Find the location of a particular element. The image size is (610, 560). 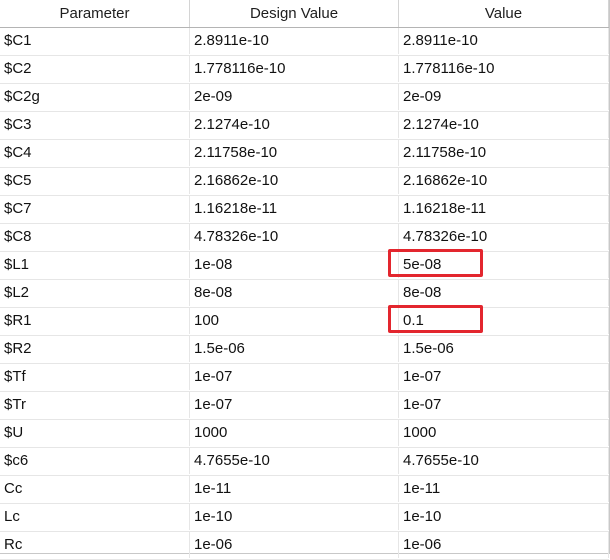

value-cell: 1.778116e-10 is located at coordinates (504, 69).